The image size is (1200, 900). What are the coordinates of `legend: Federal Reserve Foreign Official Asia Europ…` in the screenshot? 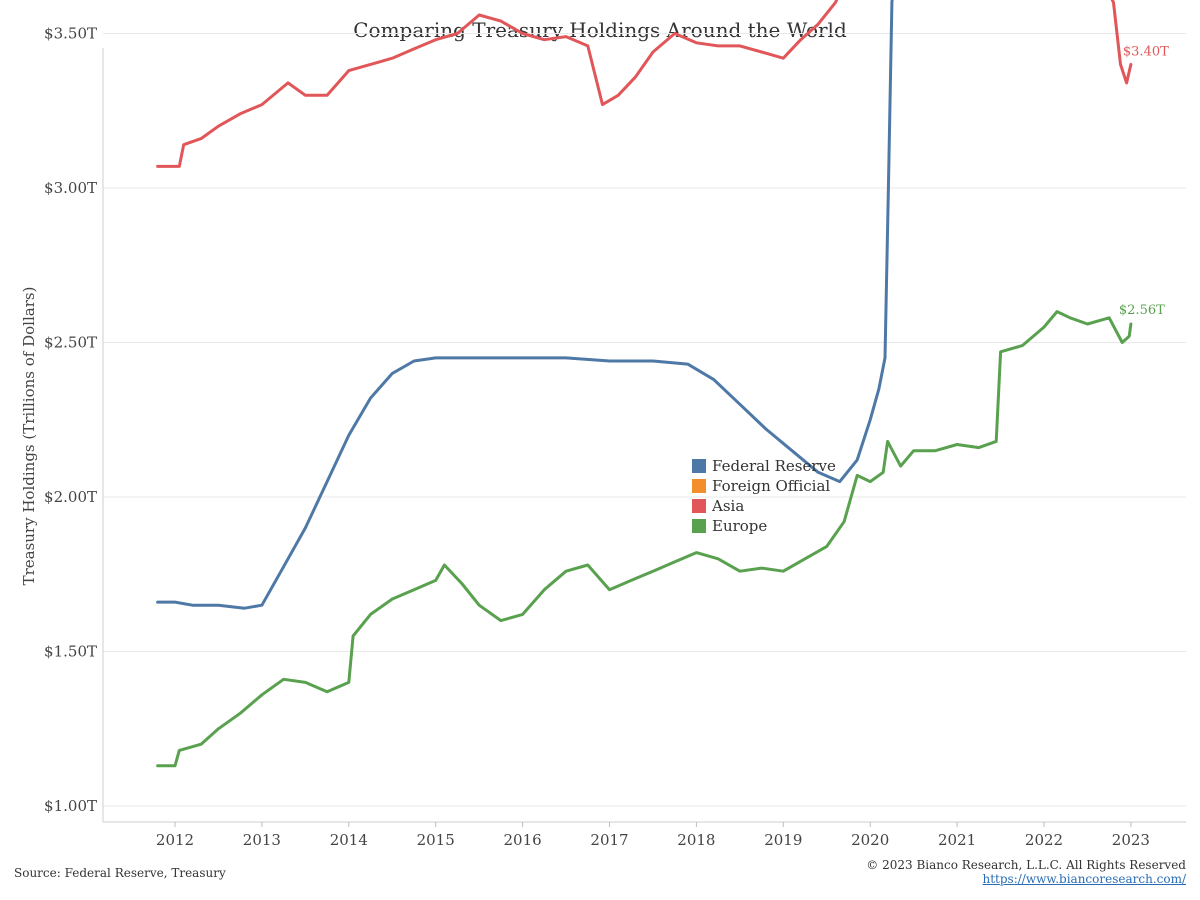 It's located at (764, 496).